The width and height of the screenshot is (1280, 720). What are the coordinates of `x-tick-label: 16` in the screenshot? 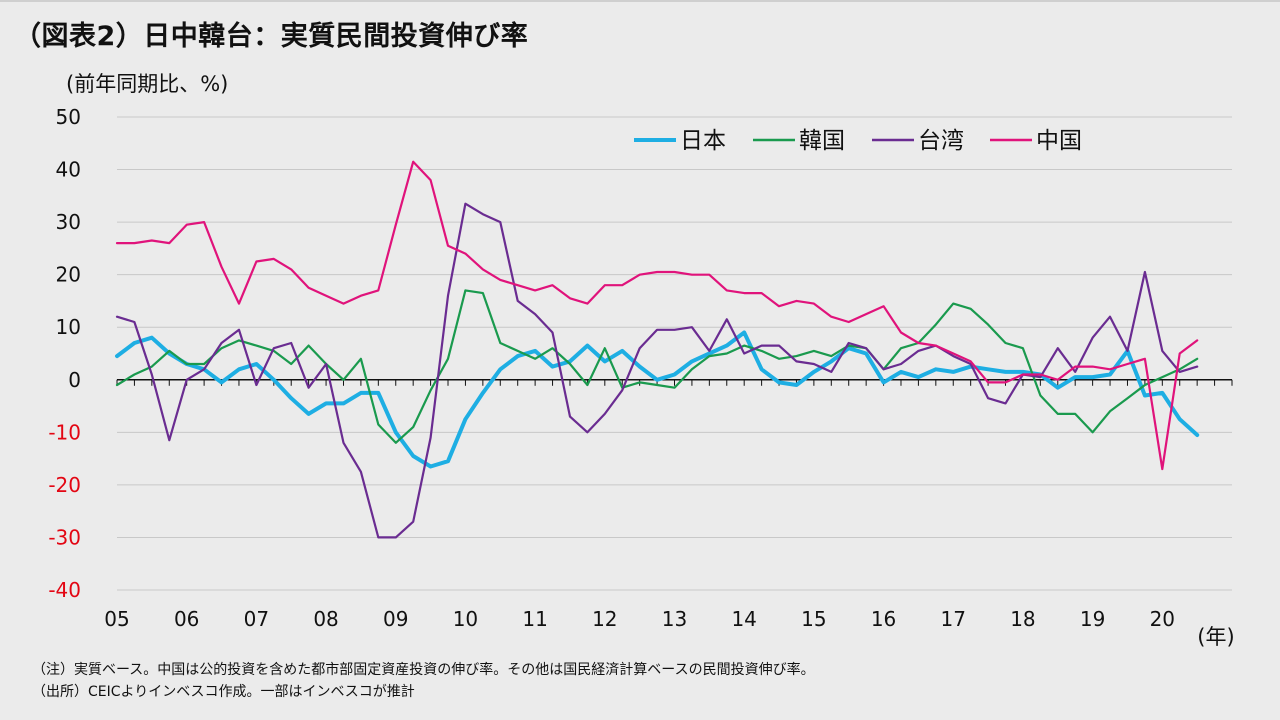 It's located at (883, 619).